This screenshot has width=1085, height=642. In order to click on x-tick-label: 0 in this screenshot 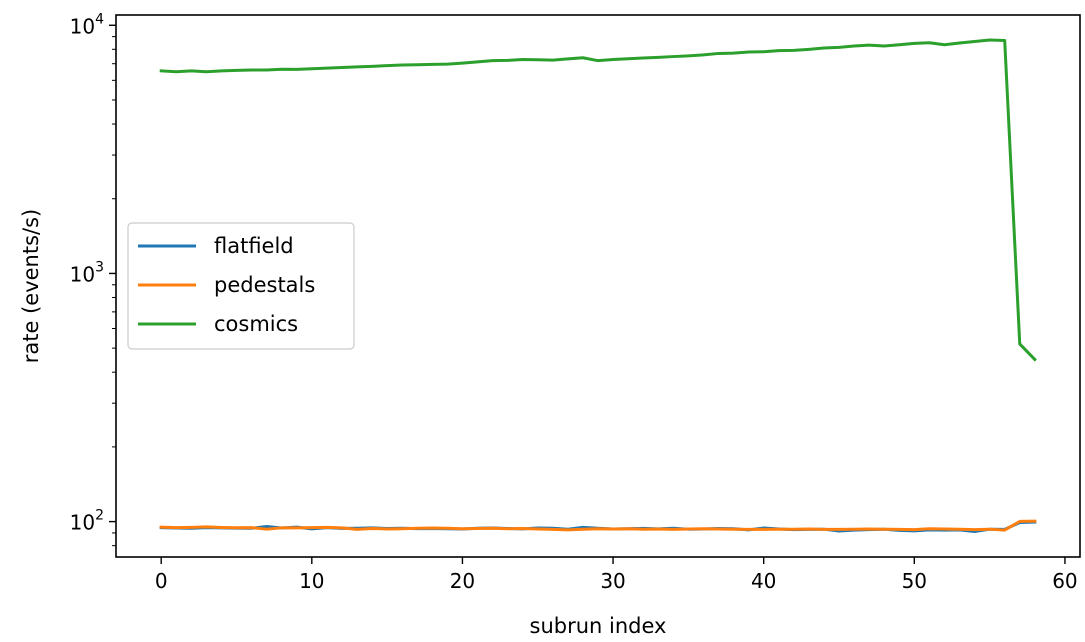, I will do `click(161, 581)`.